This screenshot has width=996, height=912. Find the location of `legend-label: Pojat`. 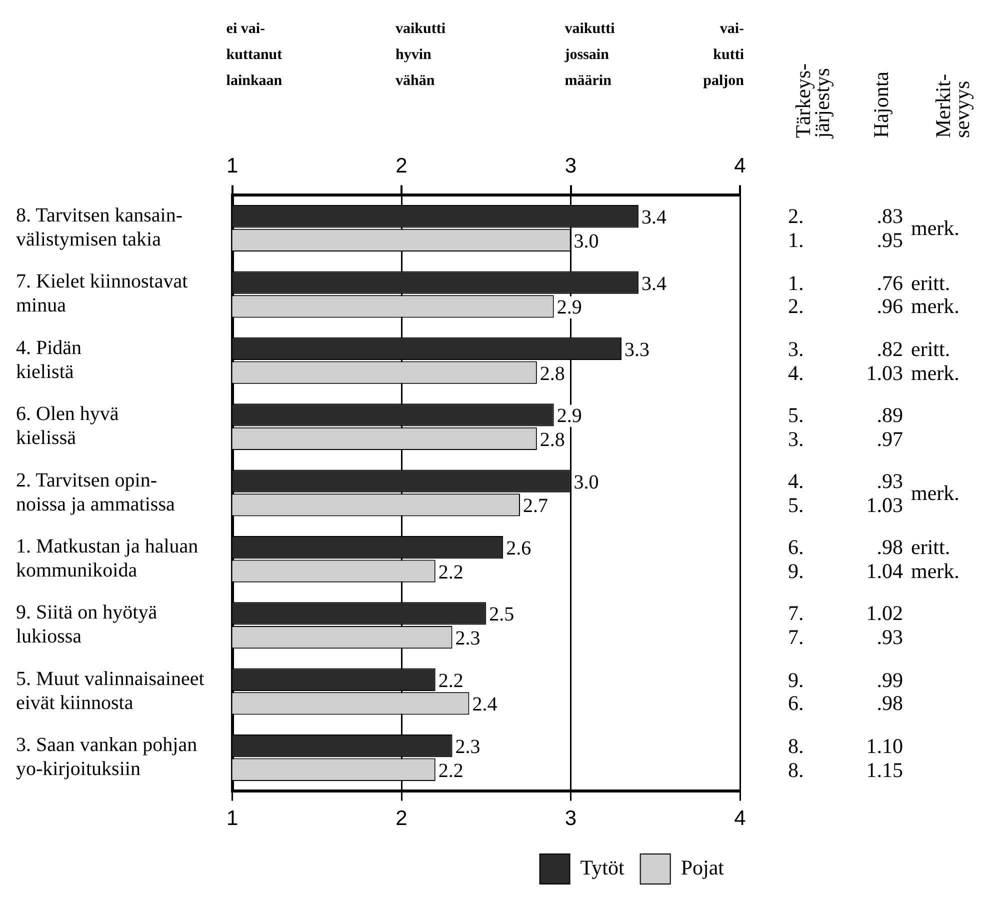

legend-label: Pojat is located at coordinates (702, 868).